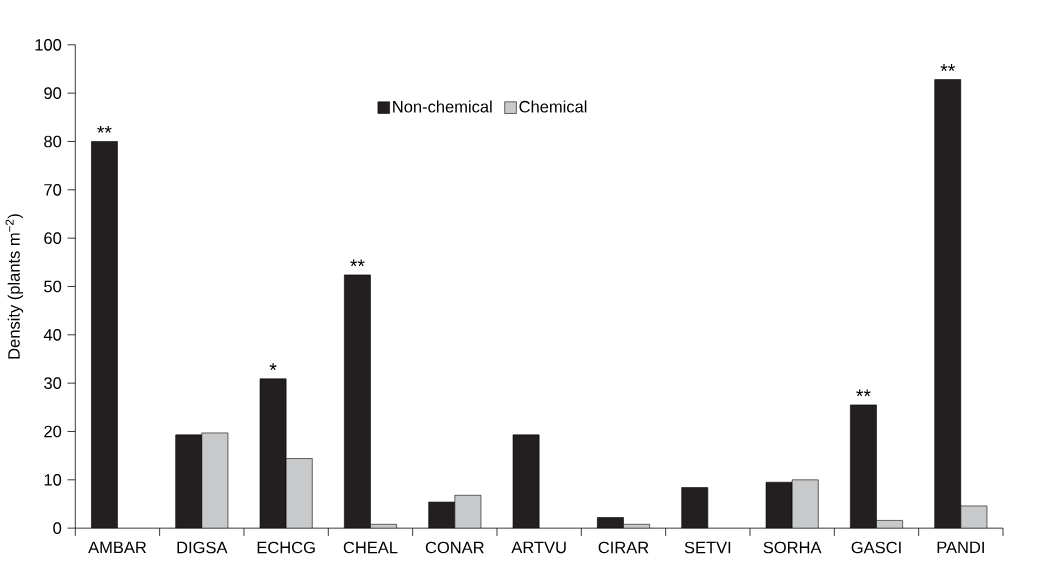 This screenshot has height=564, width=1051. I want to click on x-tick-label: CONAR, so click(454, 547).